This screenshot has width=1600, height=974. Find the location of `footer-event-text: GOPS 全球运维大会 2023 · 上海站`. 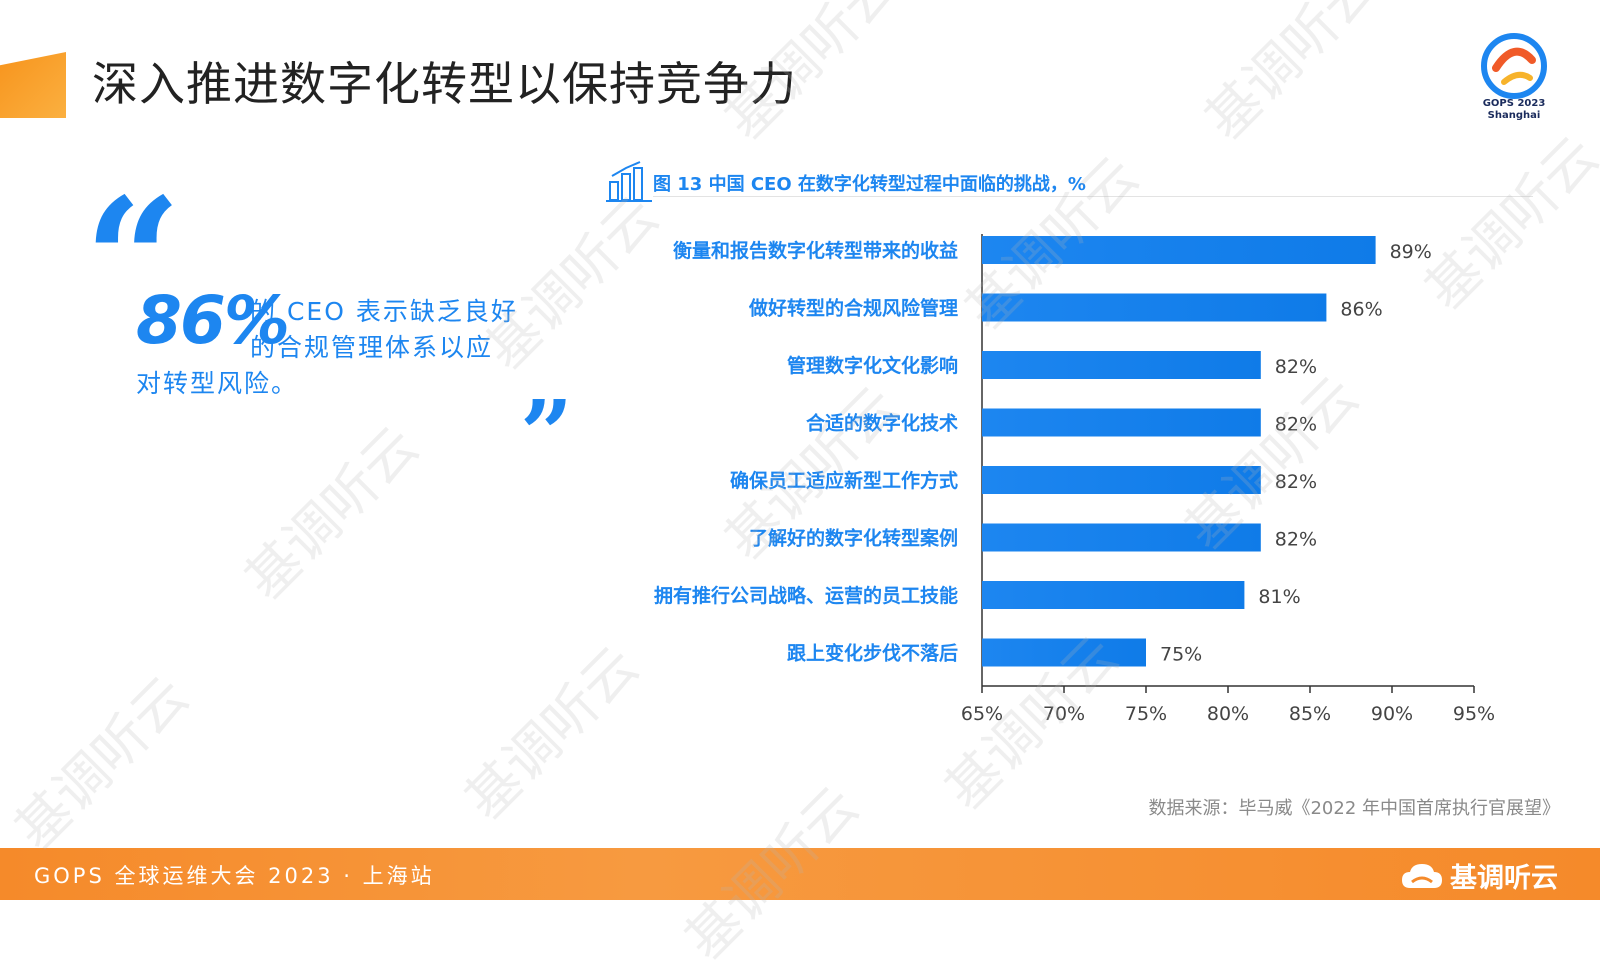

footer-event-text: GOPS 全球运维大会 2023 · 上海站 is located at coordinates (234, 876).